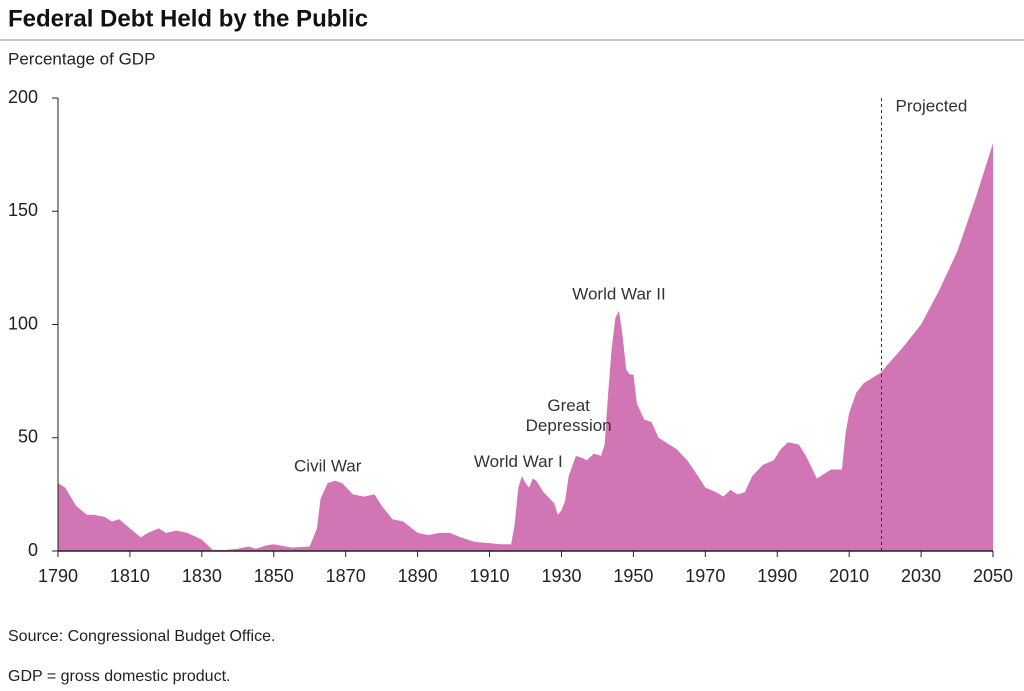 This screenshot has width=1024, height=691. I want to click on annotation: Great, so click(568, 405).